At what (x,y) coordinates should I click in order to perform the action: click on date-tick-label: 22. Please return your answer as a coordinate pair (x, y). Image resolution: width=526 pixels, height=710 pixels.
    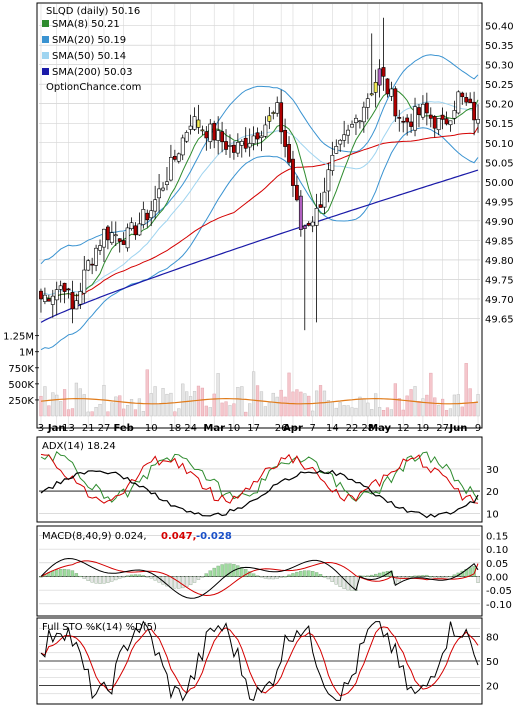
    Looking at the image, I should click on (352, 428).